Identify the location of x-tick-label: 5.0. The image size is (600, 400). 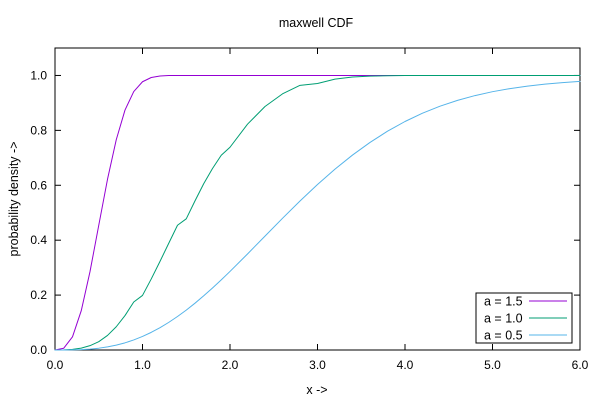
(492, 365).